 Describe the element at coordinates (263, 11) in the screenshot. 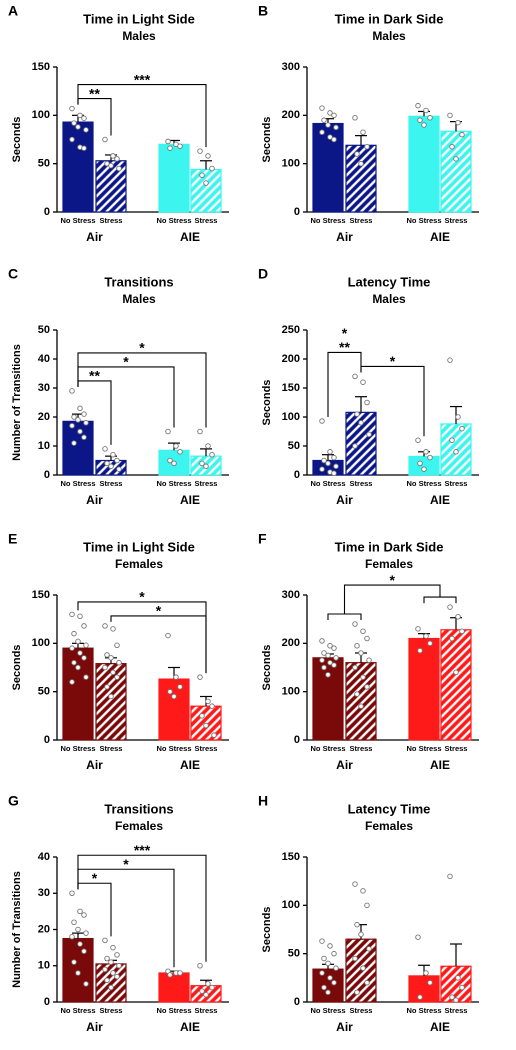

I see `panel-letter: B` at that location.